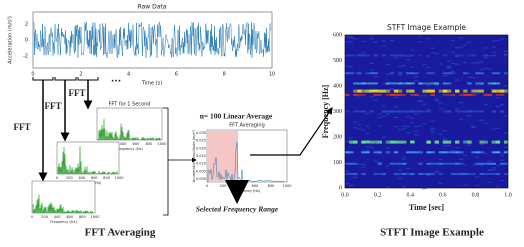  I want to click on avg-y-tick: 0.010, so click(201, 164).